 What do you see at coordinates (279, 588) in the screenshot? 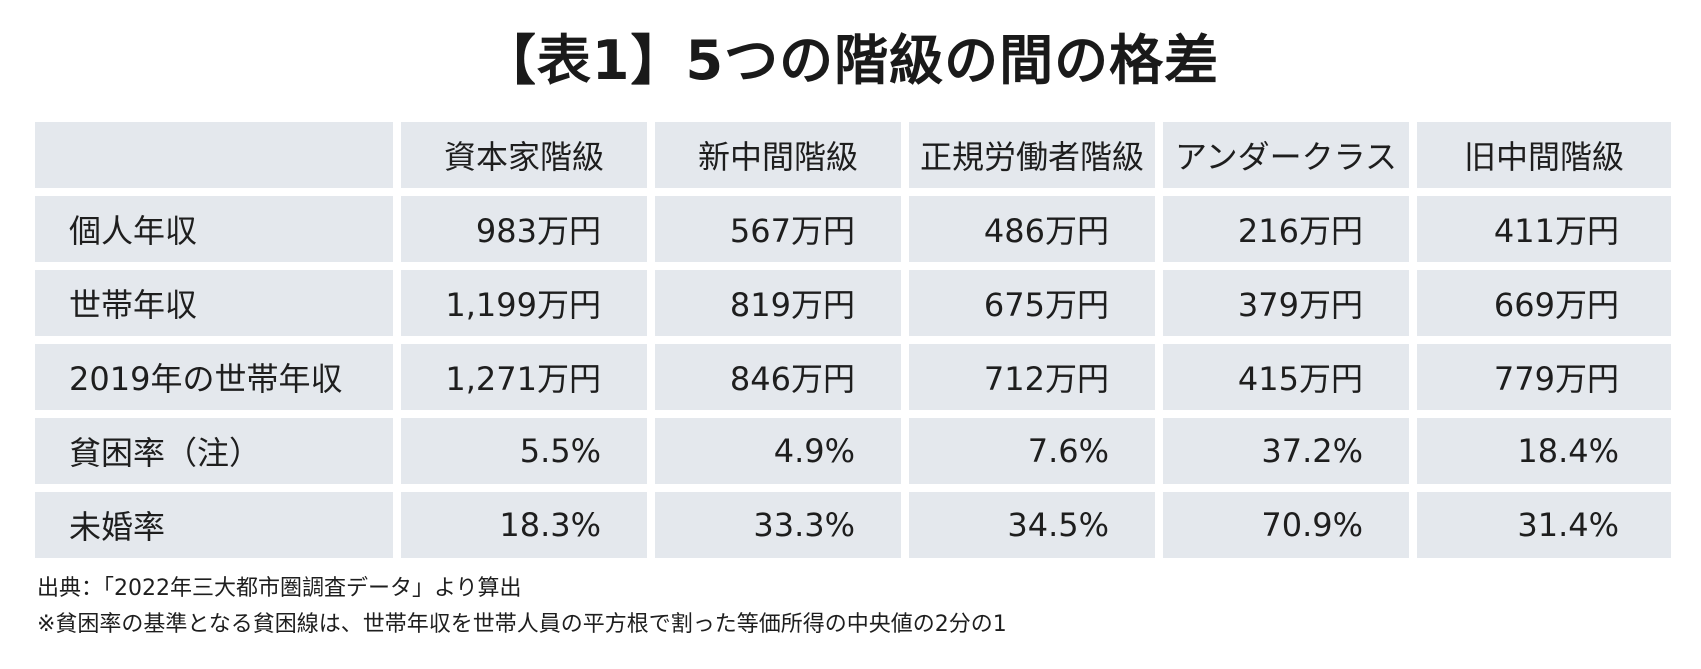
I see `source-note: 出典：「2022年三大都市圏調査データ」より算出` at bounding box center [279, 588].